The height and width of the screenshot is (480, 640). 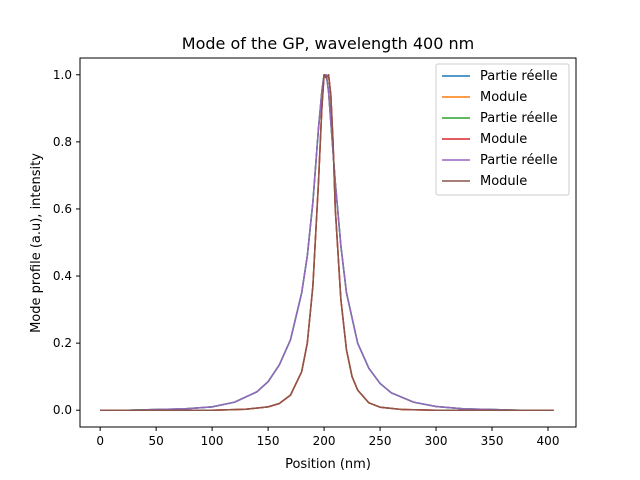 What do you see at coordinates (155, 441) in the screenshot?
I see `x-tick-label: 50` at bounding box center [155, 441].